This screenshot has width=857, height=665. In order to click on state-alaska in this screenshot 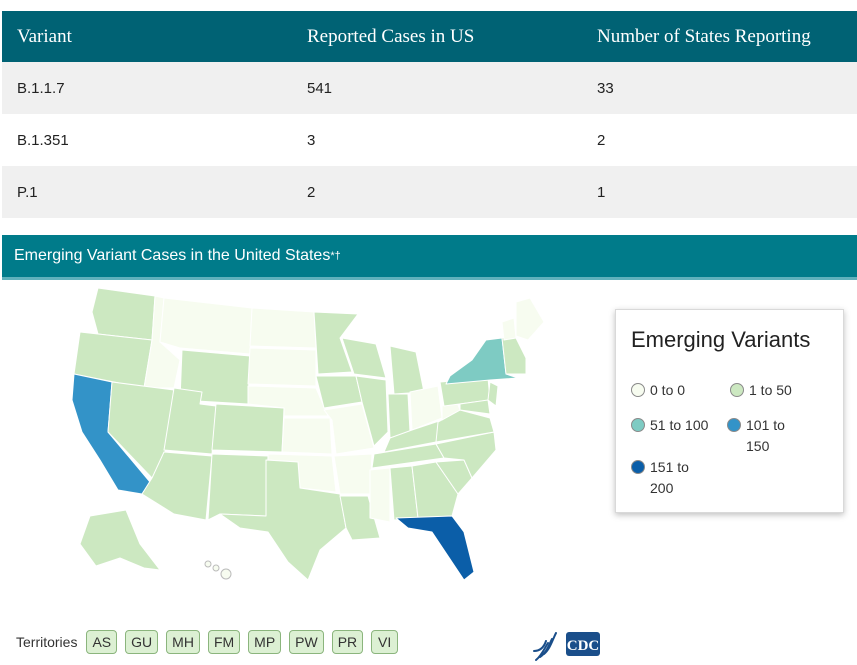, I will do `click(120, 540)`.